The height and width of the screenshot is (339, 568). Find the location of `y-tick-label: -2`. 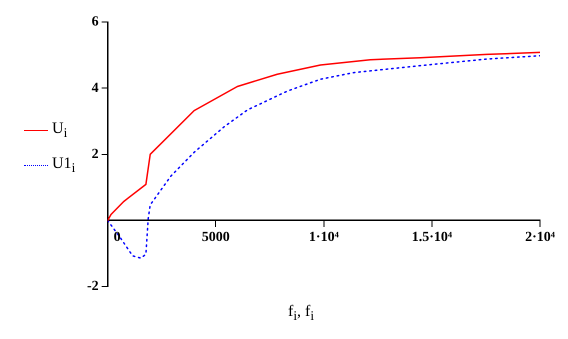

y-tick-label: -2 is located at coordinates (92, 286).